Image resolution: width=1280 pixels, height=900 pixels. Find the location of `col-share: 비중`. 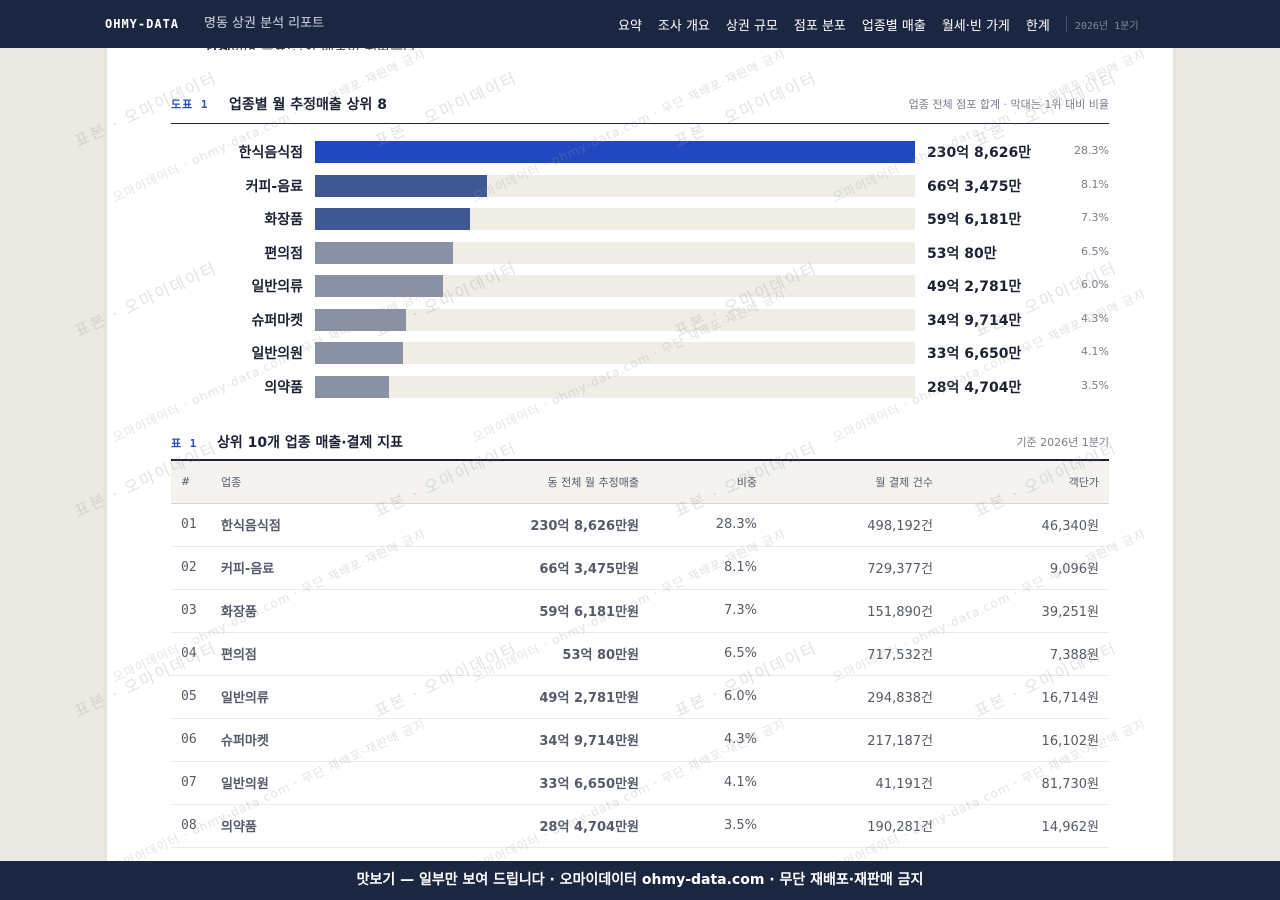

col-share: 비중 is located at coordinates (698, 482).